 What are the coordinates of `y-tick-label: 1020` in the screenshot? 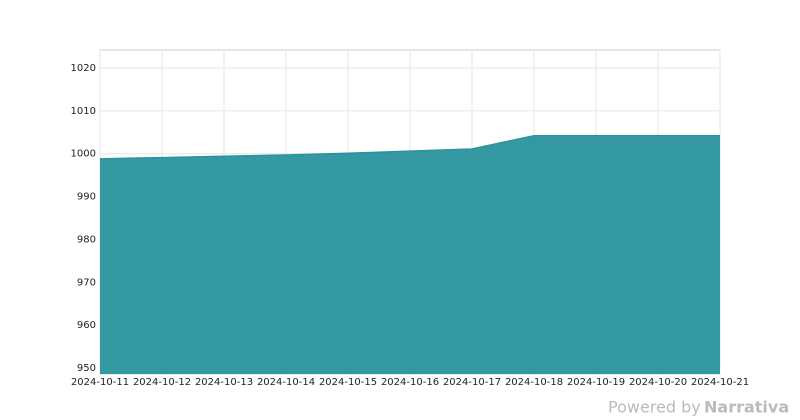 It's located at (83, 68).